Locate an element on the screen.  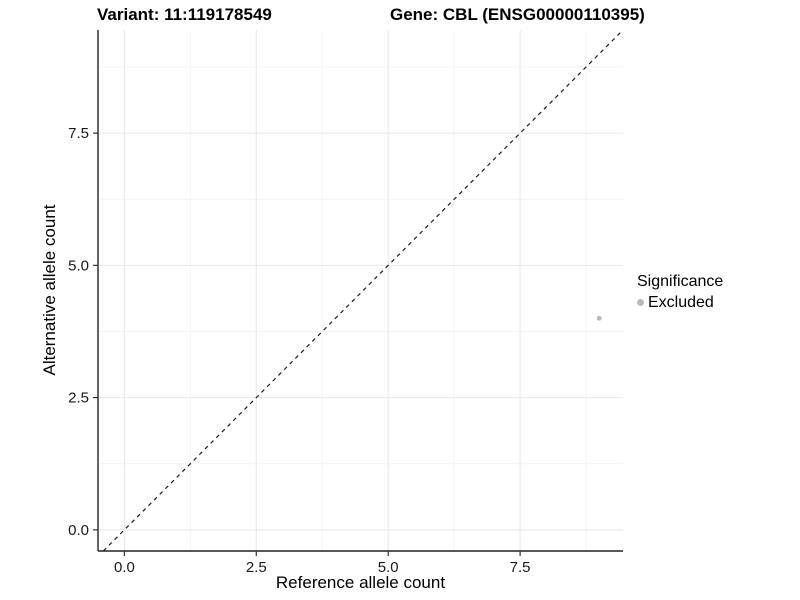
y-tick-label: 7.5 is located at coordinates (78, 133).